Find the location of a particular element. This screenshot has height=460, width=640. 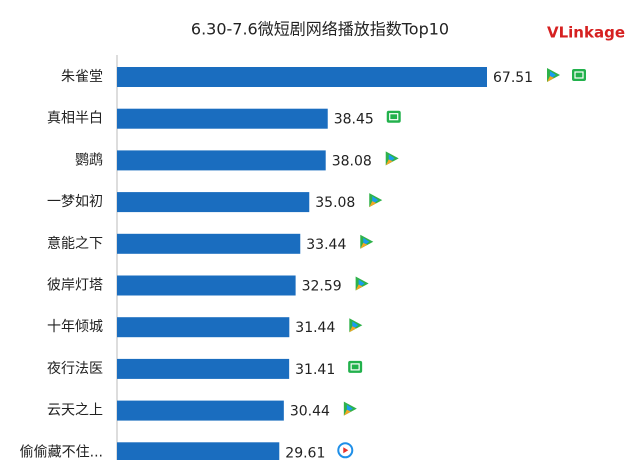

category-label: 意能之下 is located at coordinates (75, 243).